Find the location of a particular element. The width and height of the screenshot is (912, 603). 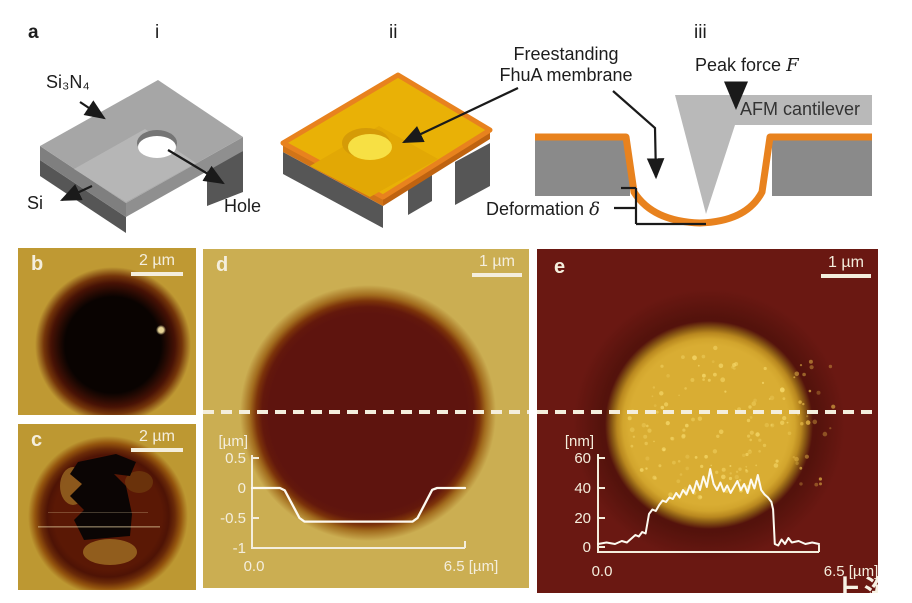

hole-opening is located at coordinates (157, 147).